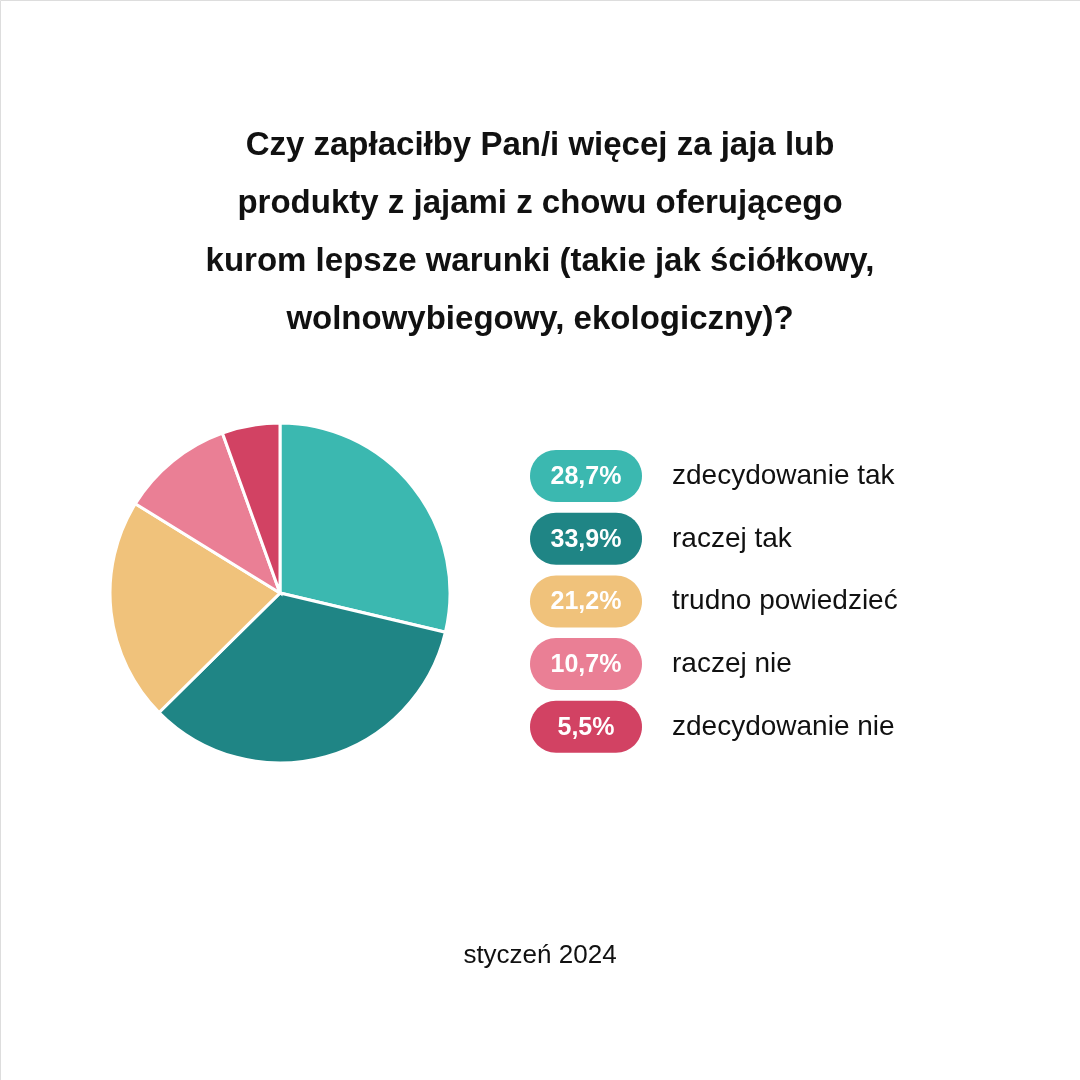  What do you see at coordinates (540, 230) in the screenshot?
I see `chart-title: Czy zapłaciłby Pan/i więcej za jaja lub produkty z jajami z chowu oferującego kurom lepsze warunki (takie jak ściółkowy, wolnowybiegowy, ekologiczny)?` at bounding box center [540, 230].